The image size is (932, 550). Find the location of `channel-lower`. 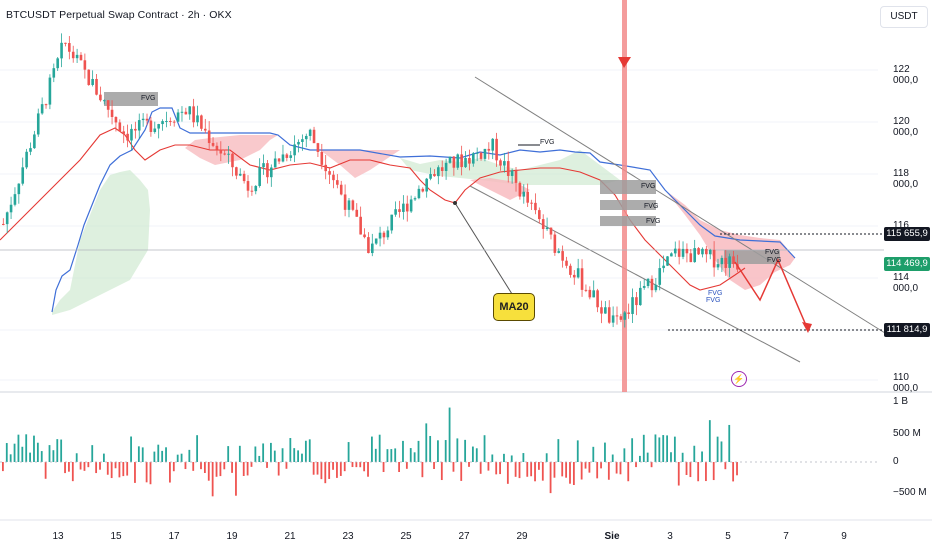

channel-lower is located at coordinates (635, 274).